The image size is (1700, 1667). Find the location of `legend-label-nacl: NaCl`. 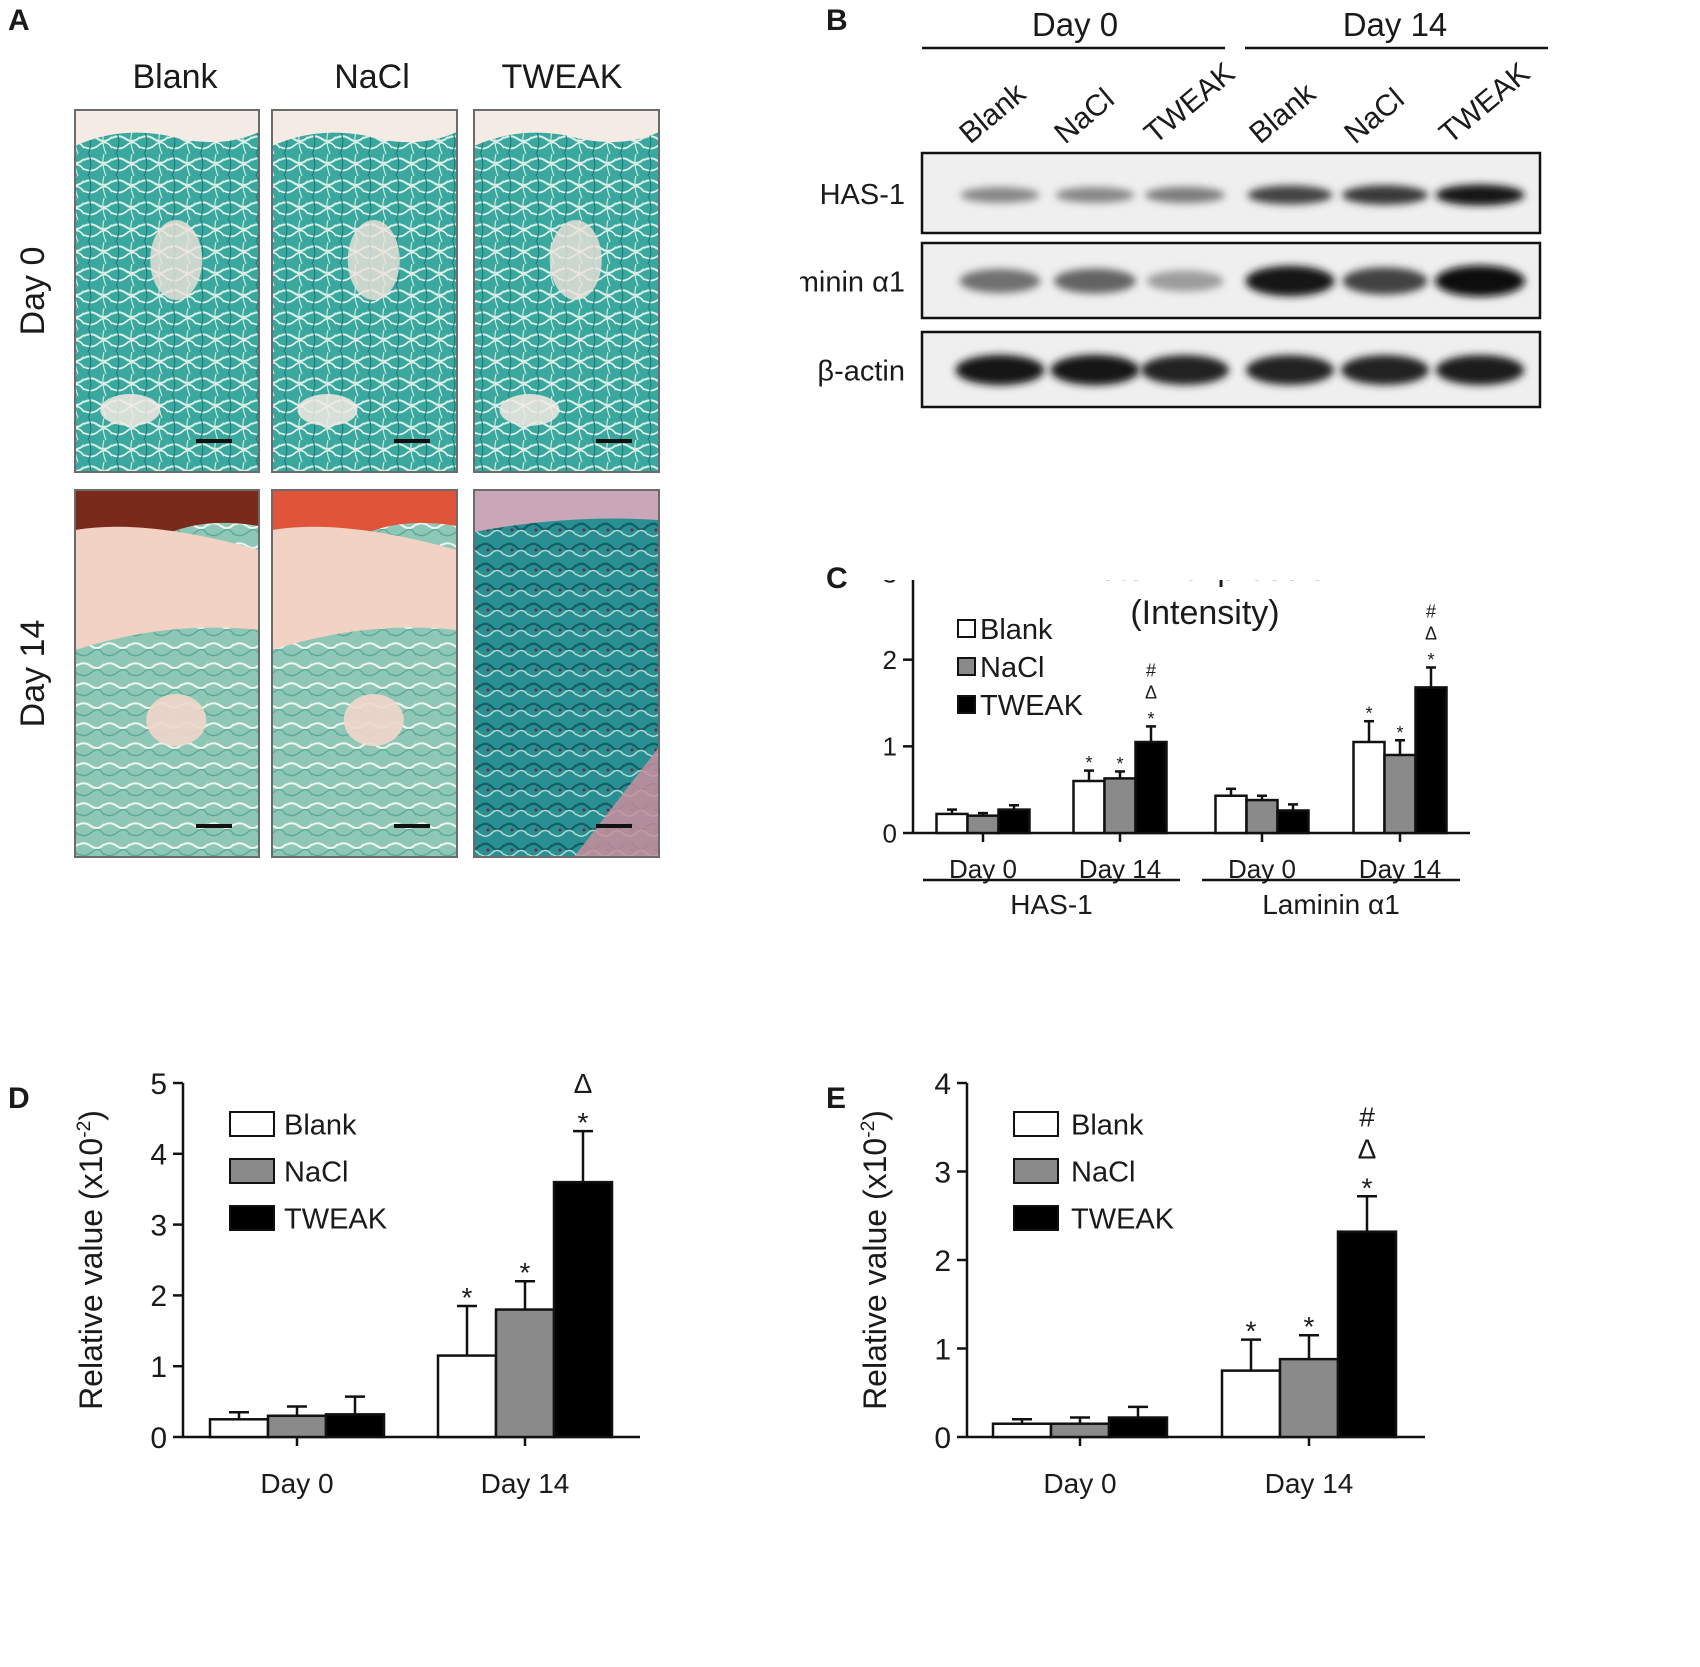

legend-label-nacl: NaCl is located at coordinates (316, 1172).